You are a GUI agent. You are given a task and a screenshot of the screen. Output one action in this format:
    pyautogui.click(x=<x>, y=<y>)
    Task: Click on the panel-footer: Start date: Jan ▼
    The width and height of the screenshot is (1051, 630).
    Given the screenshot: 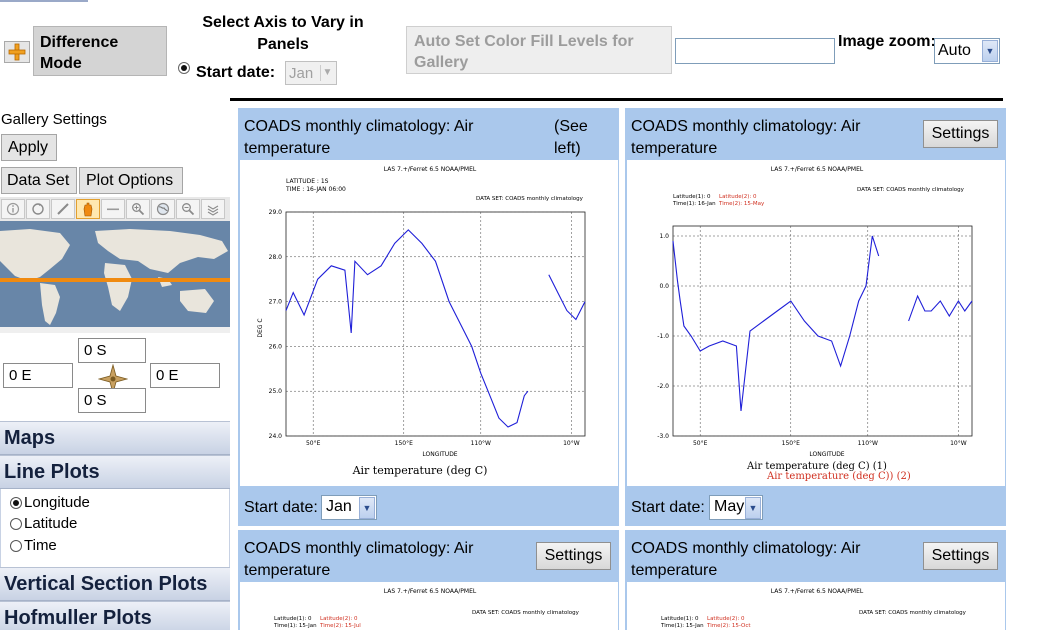 What is the action you would take?
    pyautogui.click(x=428, y=507)
    